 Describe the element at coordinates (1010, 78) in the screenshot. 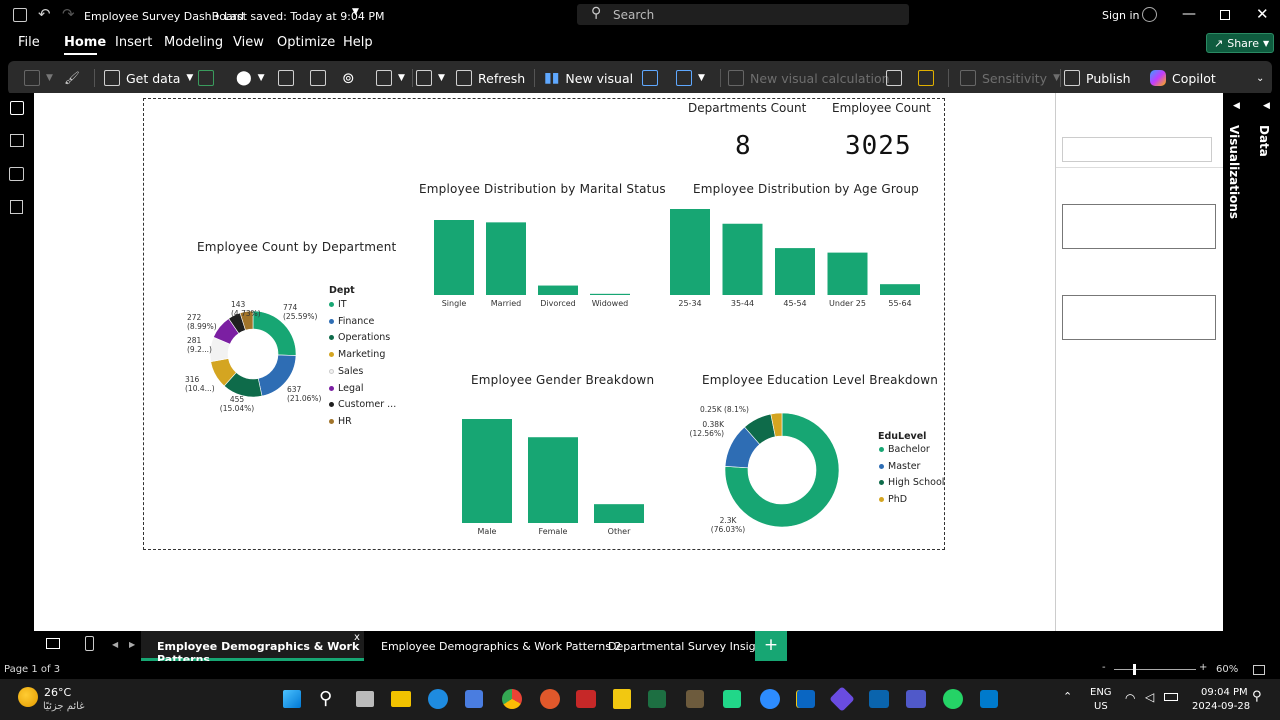

I see `sensitivity-button: Sensitivity ▼` at that location.